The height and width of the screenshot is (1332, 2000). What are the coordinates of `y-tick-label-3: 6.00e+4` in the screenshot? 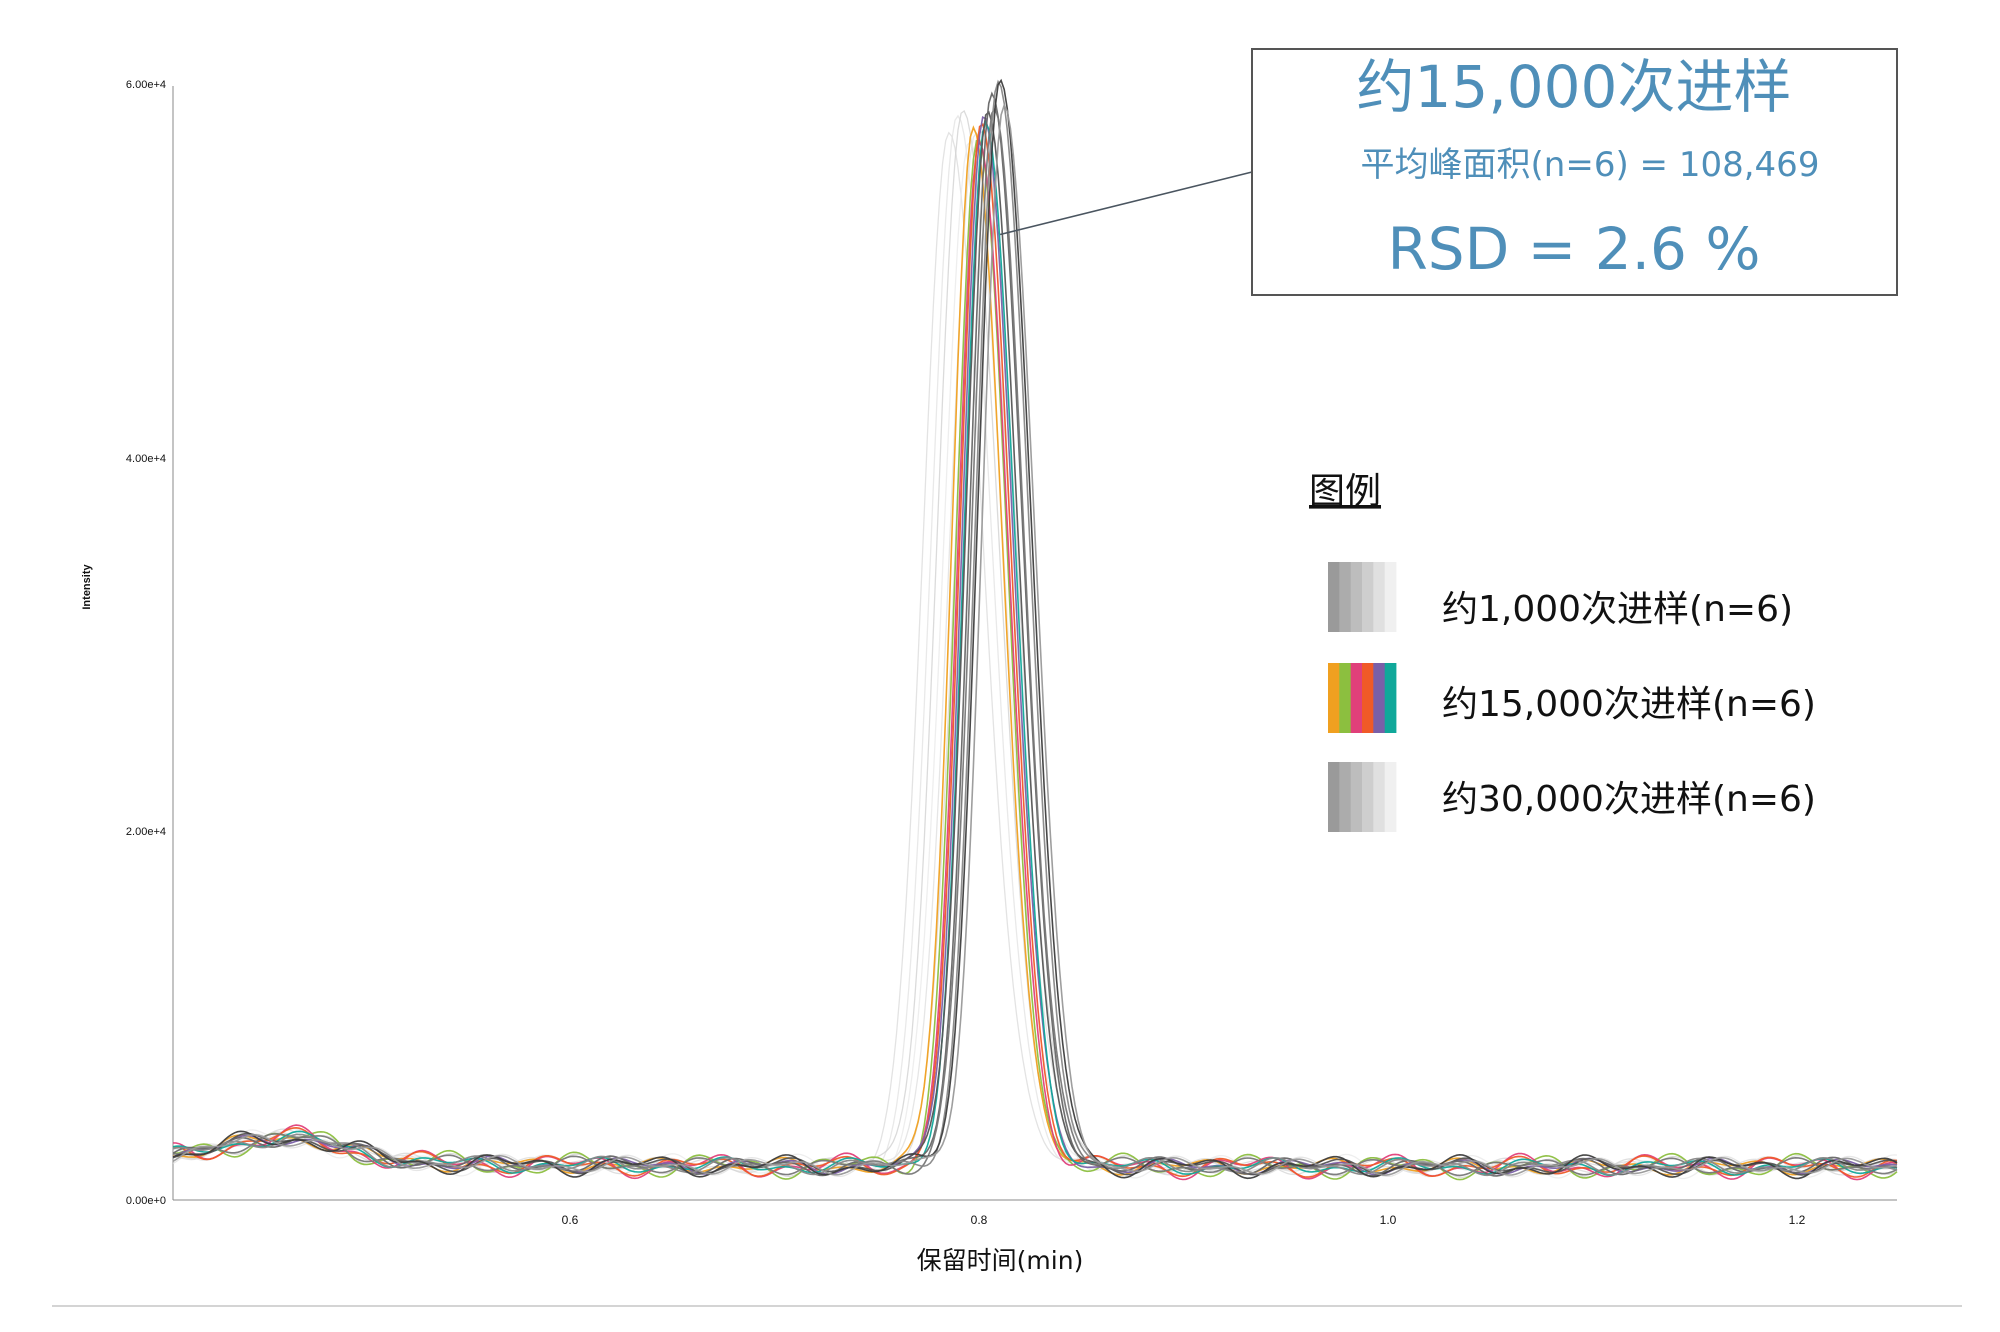 It's located at (146, 85).